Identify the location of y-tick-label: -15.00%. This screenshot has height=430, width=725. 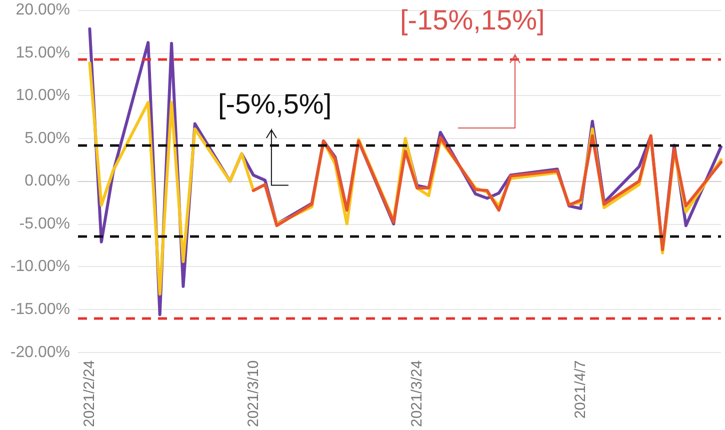
(40, 309).